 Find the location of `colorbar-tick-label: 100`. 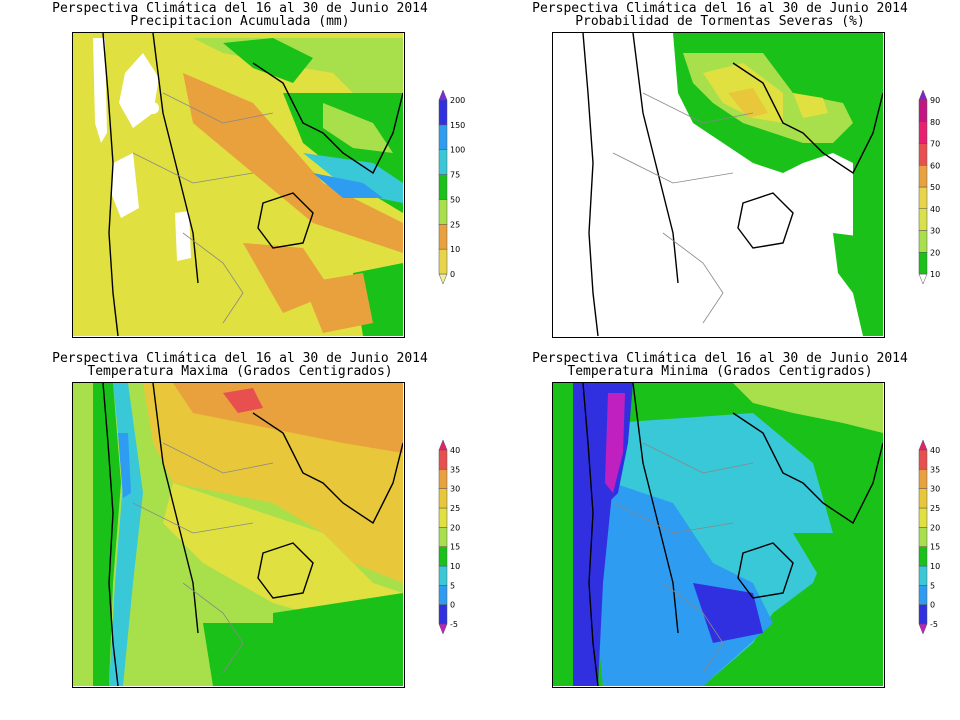

colorbar-tick-label: 100 is located at coordinates (457, 150).